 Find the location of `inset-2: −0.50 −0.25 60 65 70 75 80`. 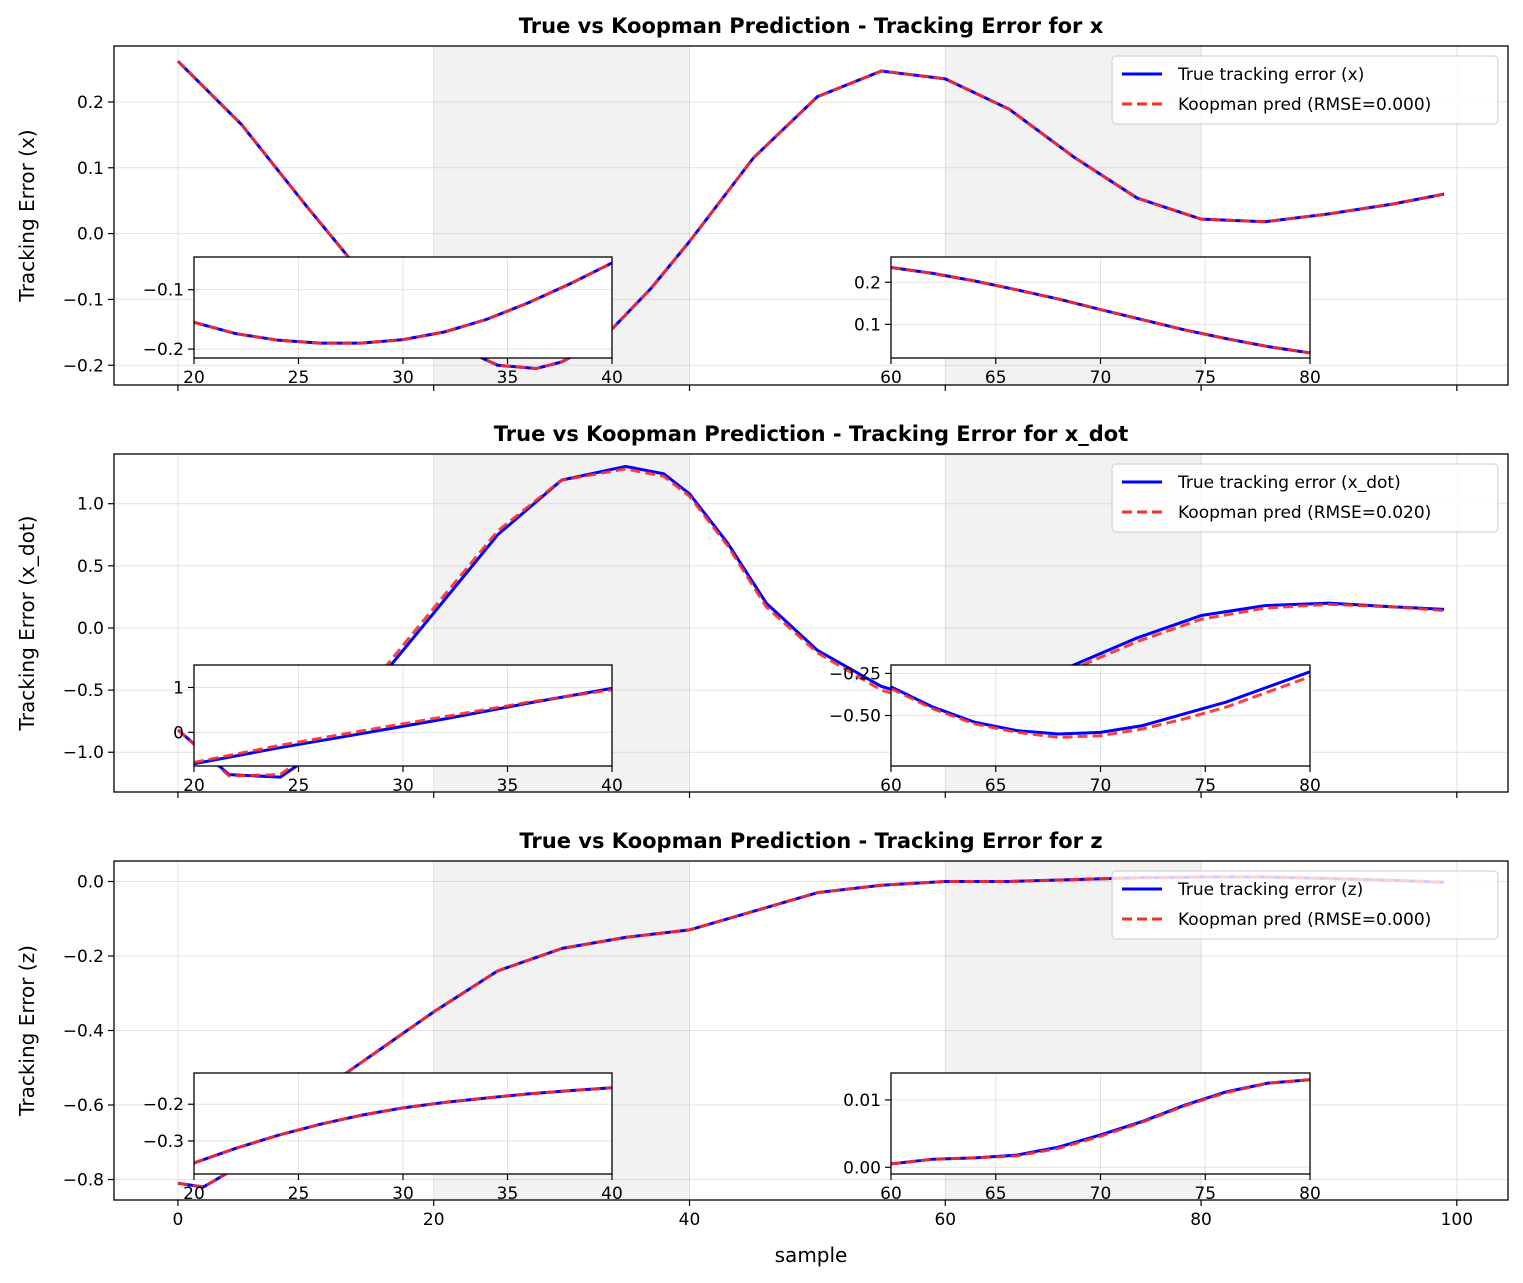

inset-2: −0.50 −0.25 60 65 70 75 80 is located at coordinates (1075, 730).